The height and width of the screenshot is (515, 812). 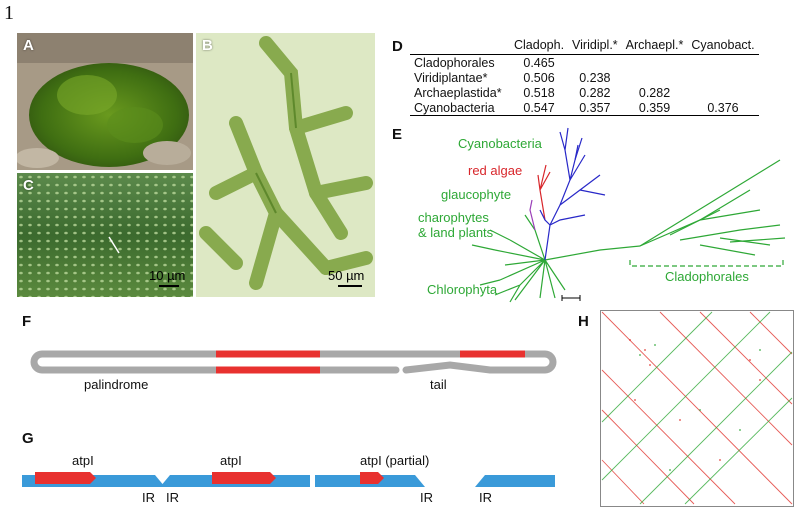 What do you see at coordinates (397, 134) in the screenshot?
I see `panel-e-letter: E` at bounding box center [397, 134].